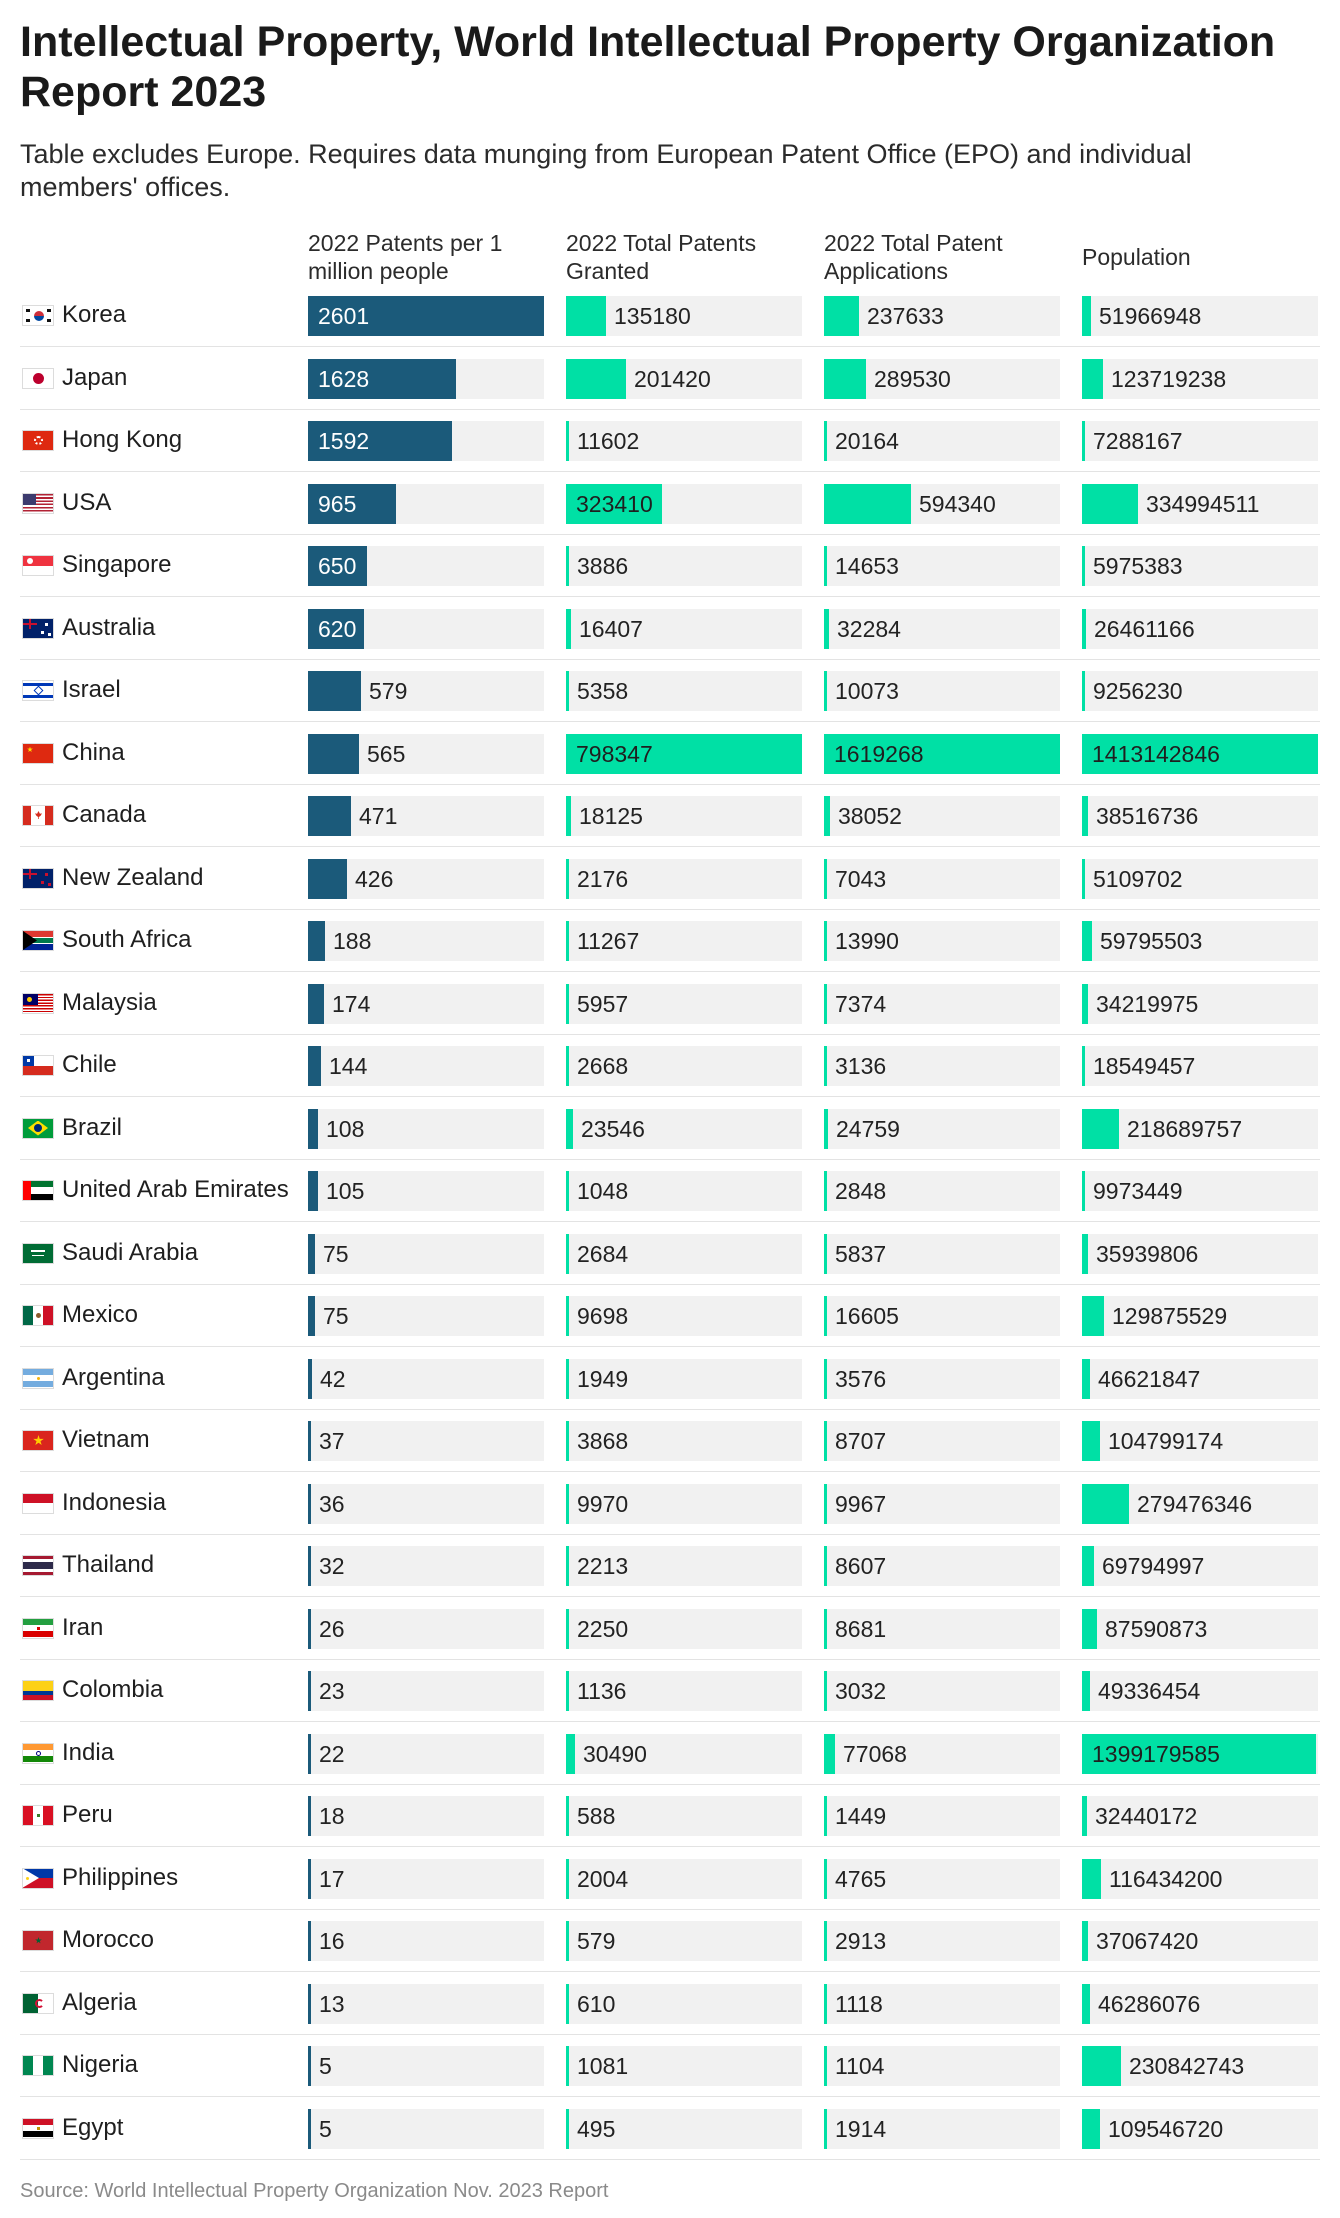 Image resolution: width=1340 pixels, height=2218 pixels. I want to click on value-label-granted: 18125, so click(611, 816).